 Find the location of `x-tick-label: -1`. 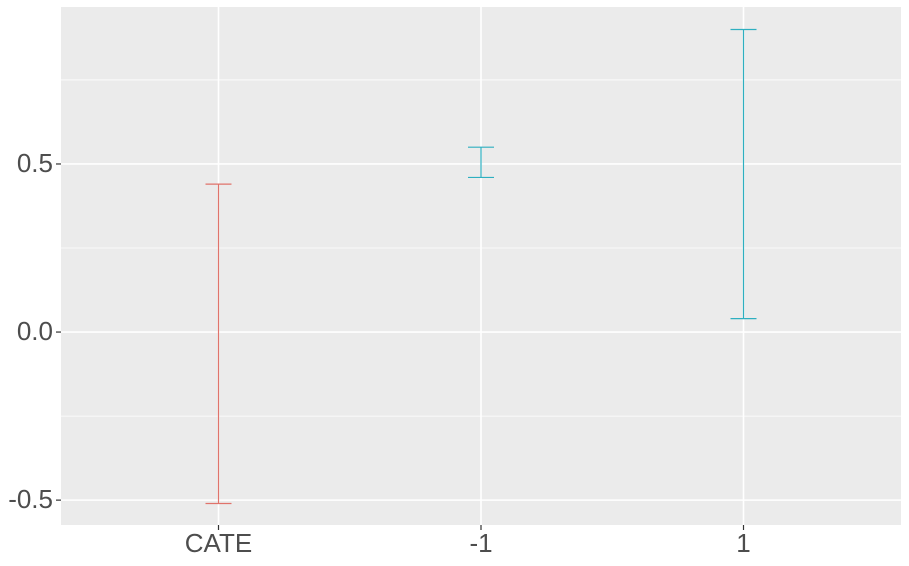

x-tick-label: -1 is located at coordinates (480, 543).